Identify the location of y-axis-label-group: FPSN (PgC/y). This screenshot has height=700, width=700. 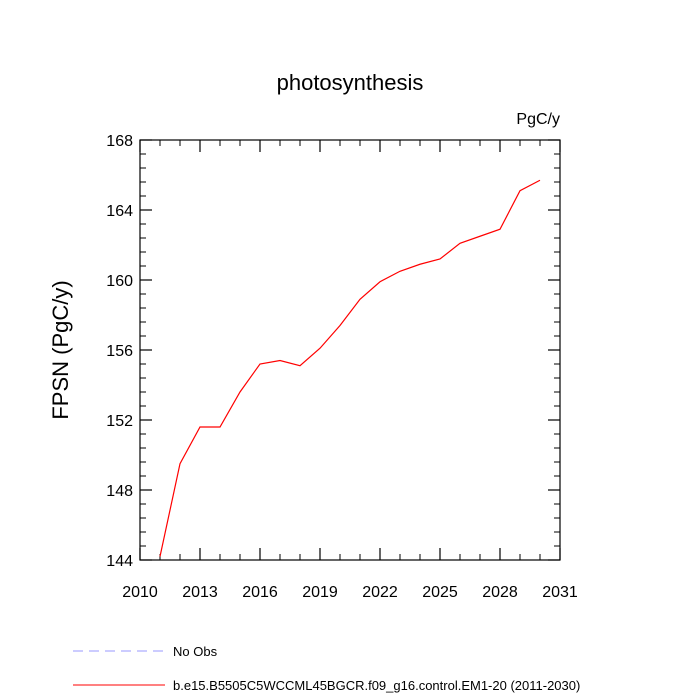
(60, 349).